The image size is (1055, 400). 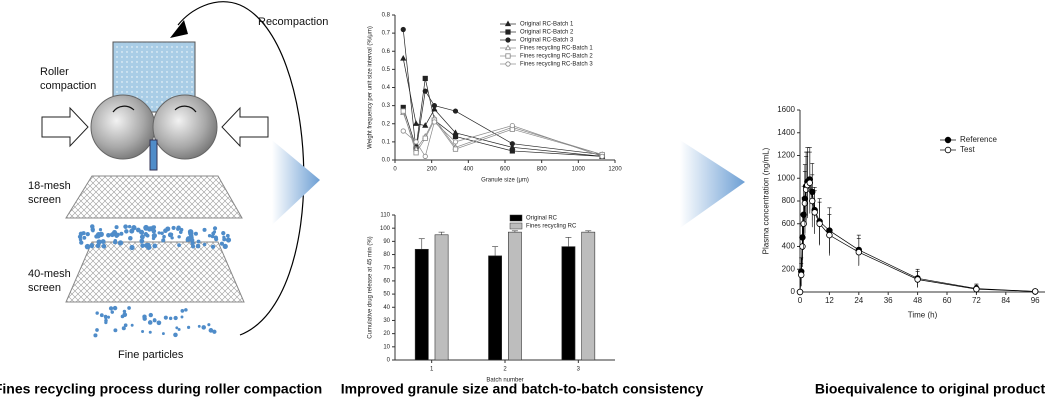 I want to click on x-tick-label: 24, so click(x=858, y=300).